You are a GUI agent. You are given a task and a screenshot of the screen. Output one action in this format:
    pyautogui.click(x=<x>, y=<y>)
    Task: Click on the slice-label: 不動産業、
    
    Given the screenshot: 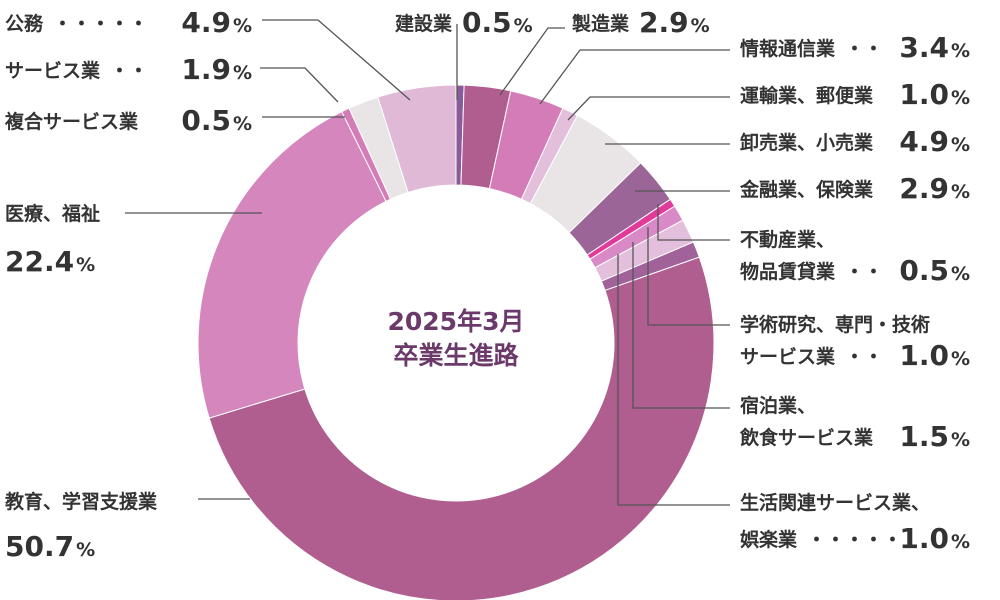 What is the action you would take?
    pyautogui.click(x=787, y=239)
    